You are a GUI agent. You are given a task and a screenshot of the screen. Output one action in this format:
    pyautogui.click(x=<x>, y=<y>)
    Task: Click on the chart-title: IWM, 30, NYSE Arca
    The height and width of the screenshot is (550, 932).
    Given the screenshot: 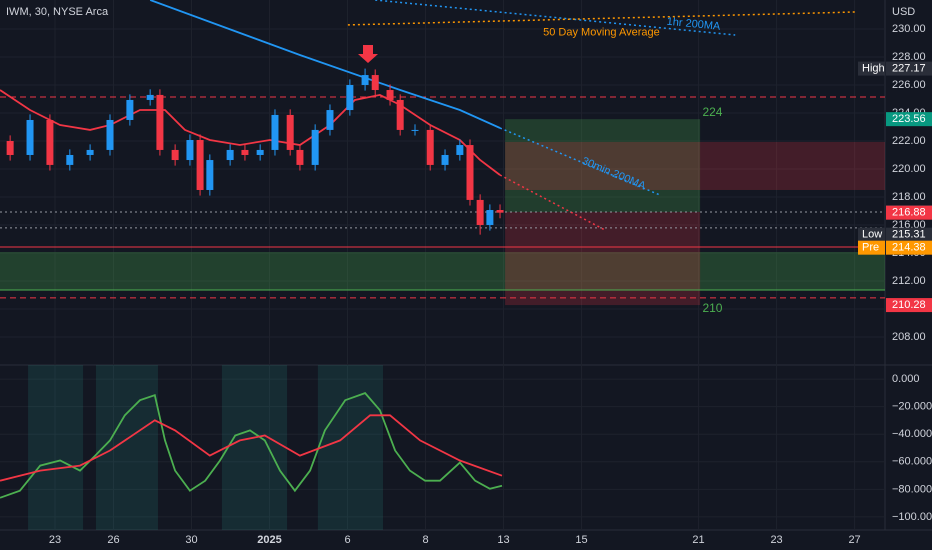 What is the action you would take?
    pyautogui.click(x=57, y=12)
    